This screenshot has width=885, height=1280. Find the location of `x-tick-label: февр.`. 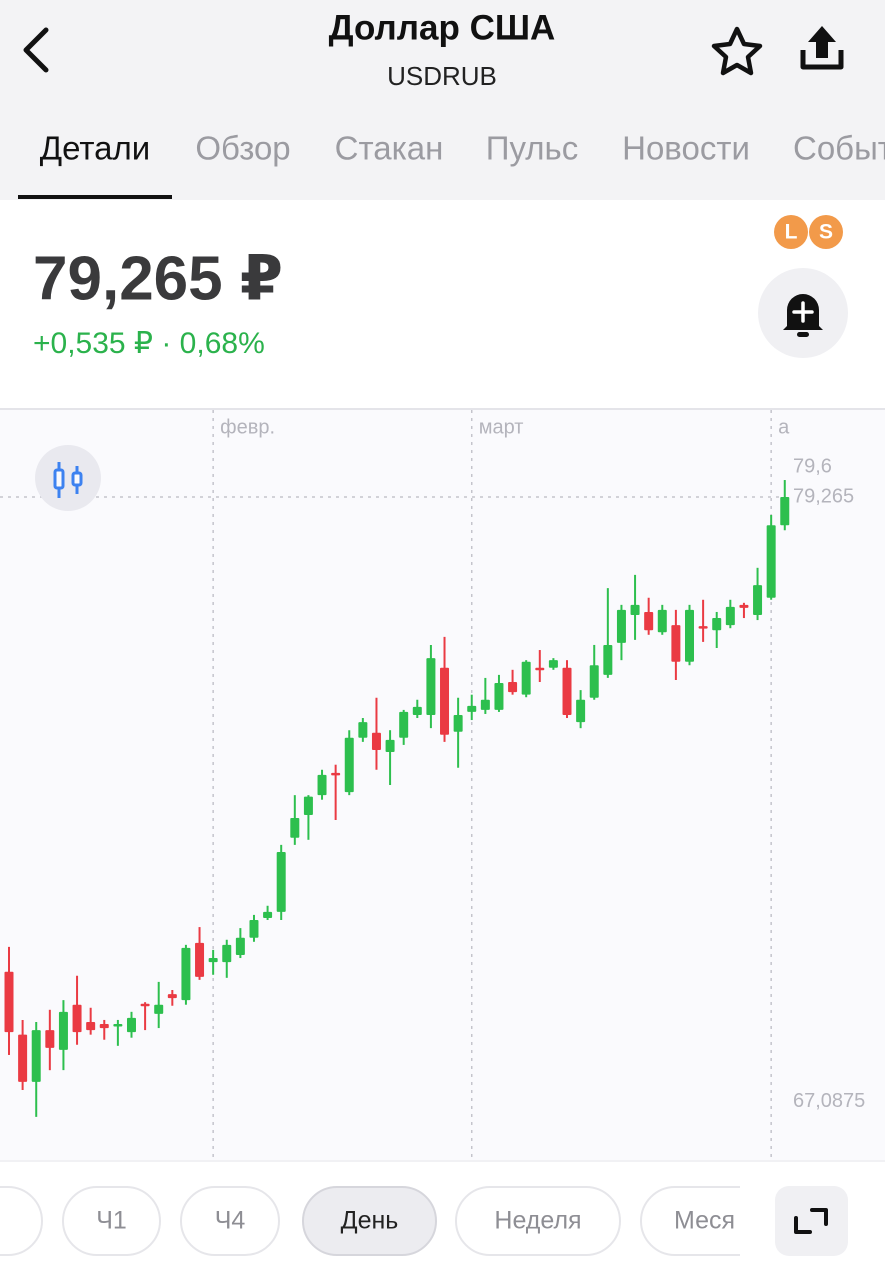

x-tick-label: февр. is located at coordinates (247, 427).